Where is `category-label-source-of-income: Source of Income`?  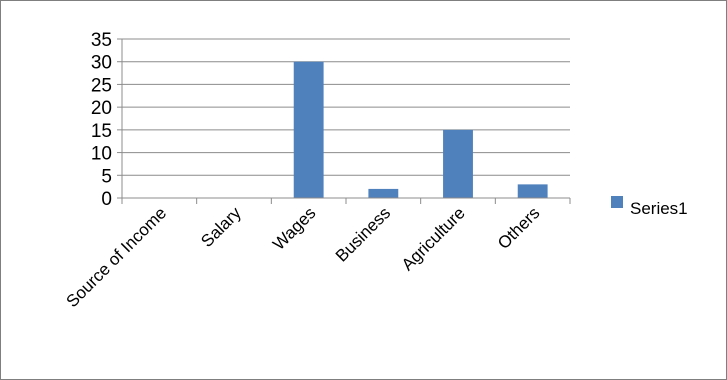 category-label-source-of-income: Source of Income is located at coordinates (117, 257).